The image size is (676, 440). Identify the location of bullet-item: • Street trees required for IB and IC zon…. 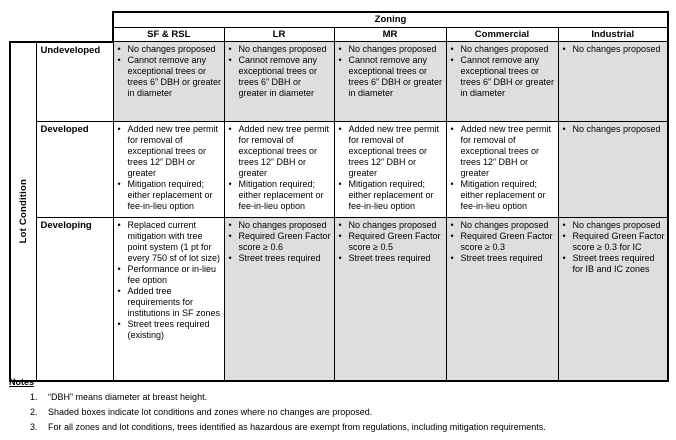
(613, 264).